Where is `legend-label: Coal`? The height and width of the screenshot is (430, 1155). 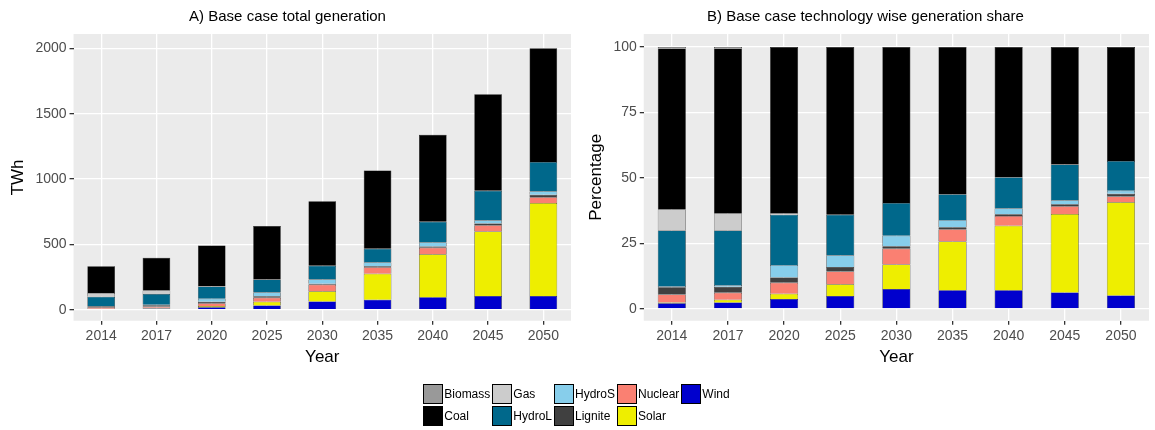 legend-label: Coal is located at coordinates (456, 416).